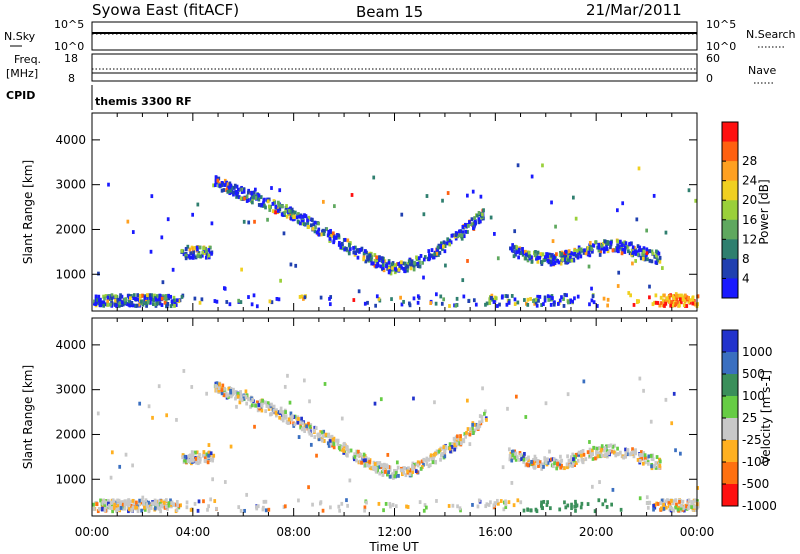  Describe the element at coordinates (759, 506) in the screenshot. I see `colorbar-tick-label: -1000` at that location.